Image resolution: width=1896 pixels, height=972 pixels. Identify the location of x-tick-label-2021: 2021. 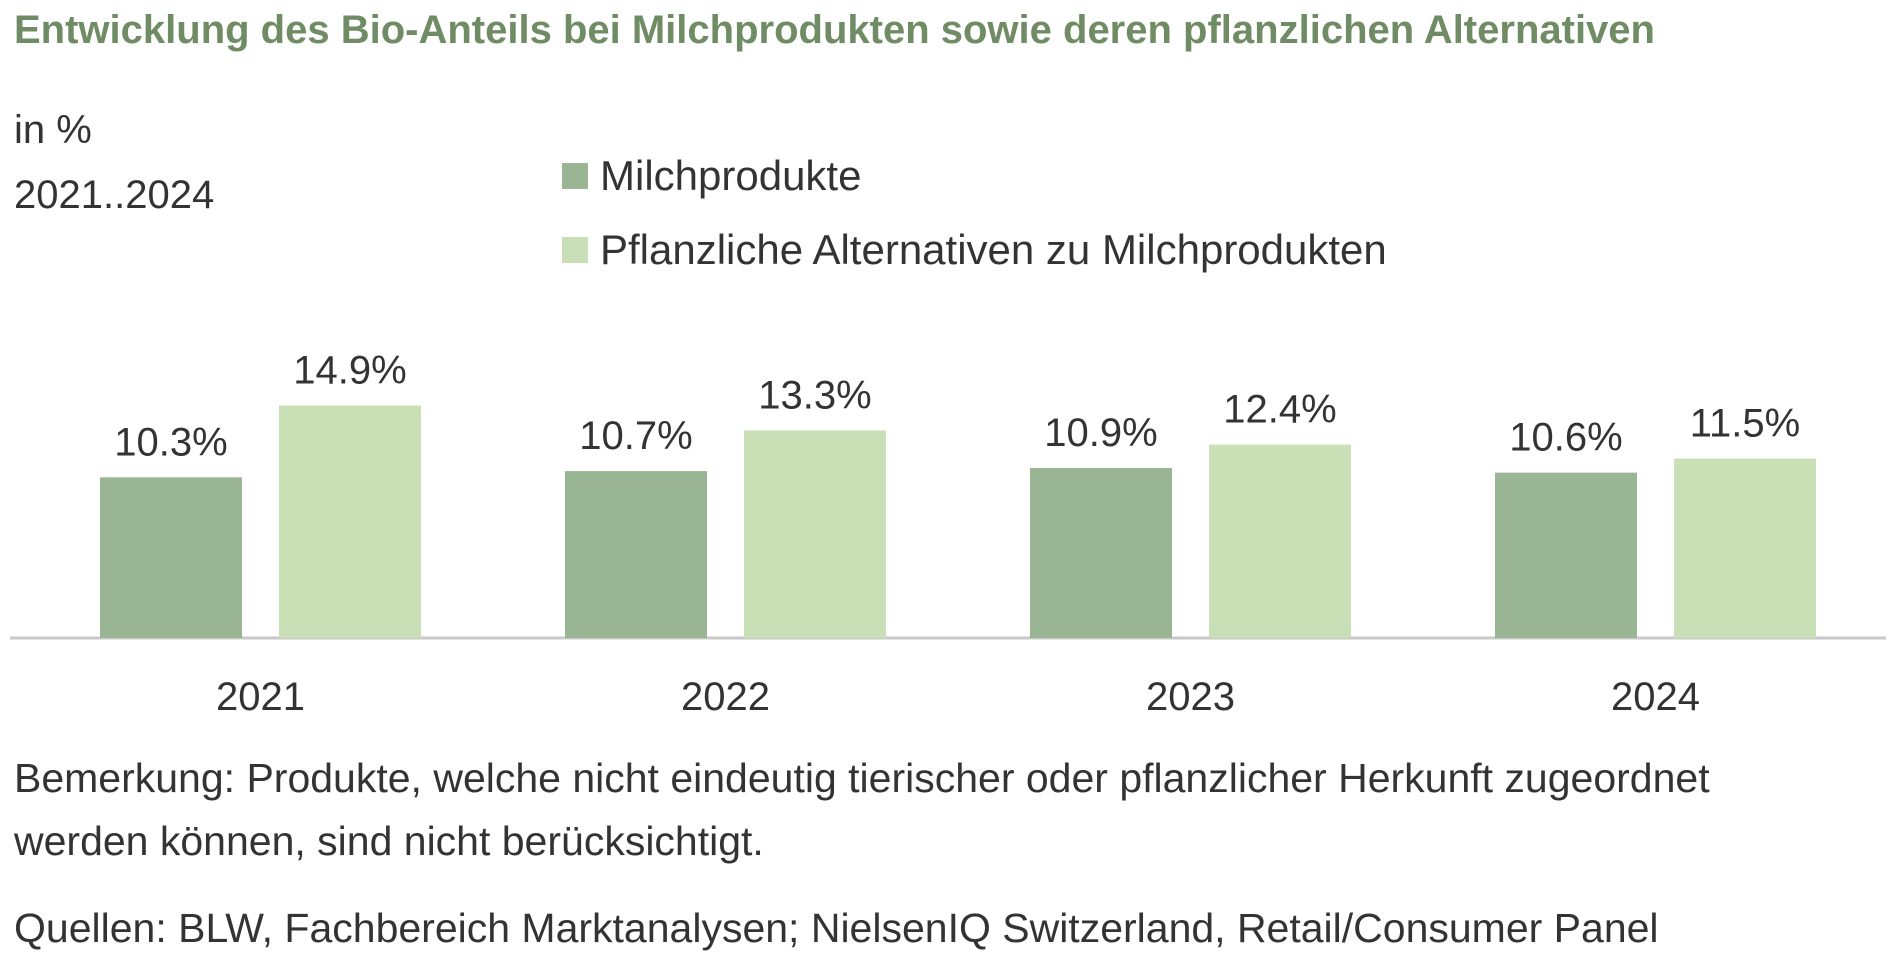
(260, 697).